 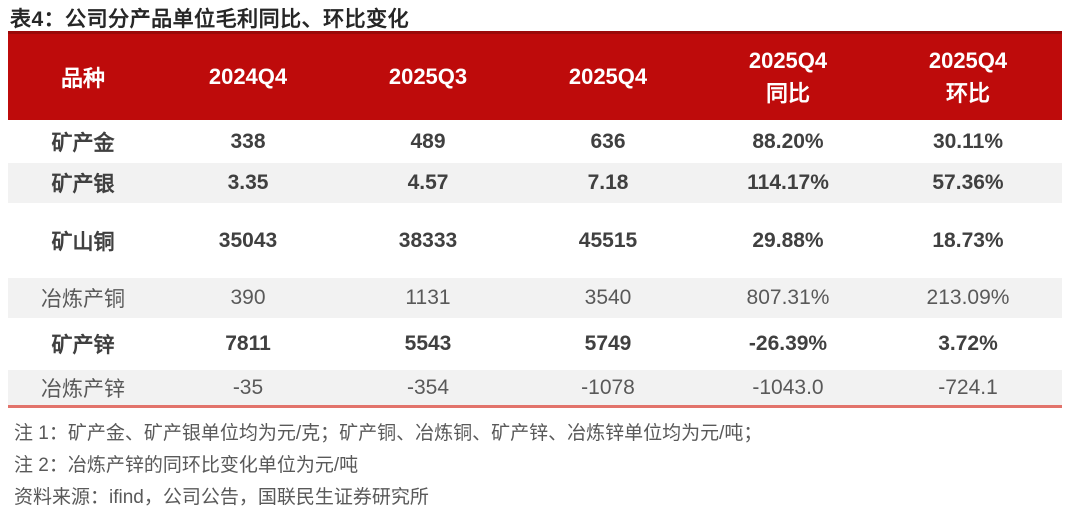 I want to click on cell-2024q4: 338, so click(x=248, y=141).